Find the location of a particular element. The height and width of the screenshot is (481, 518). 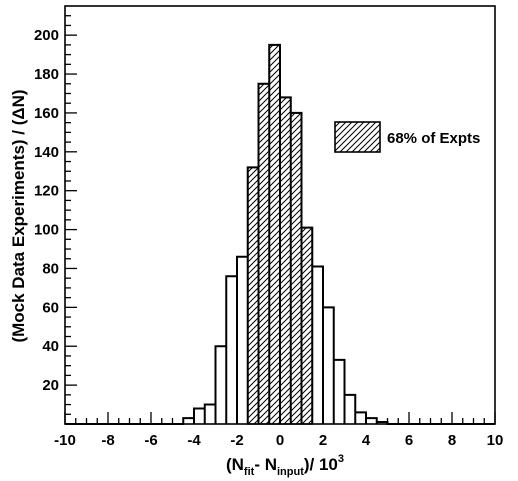

legend-label: 68% of Expts is located at coordinates (433, 138).